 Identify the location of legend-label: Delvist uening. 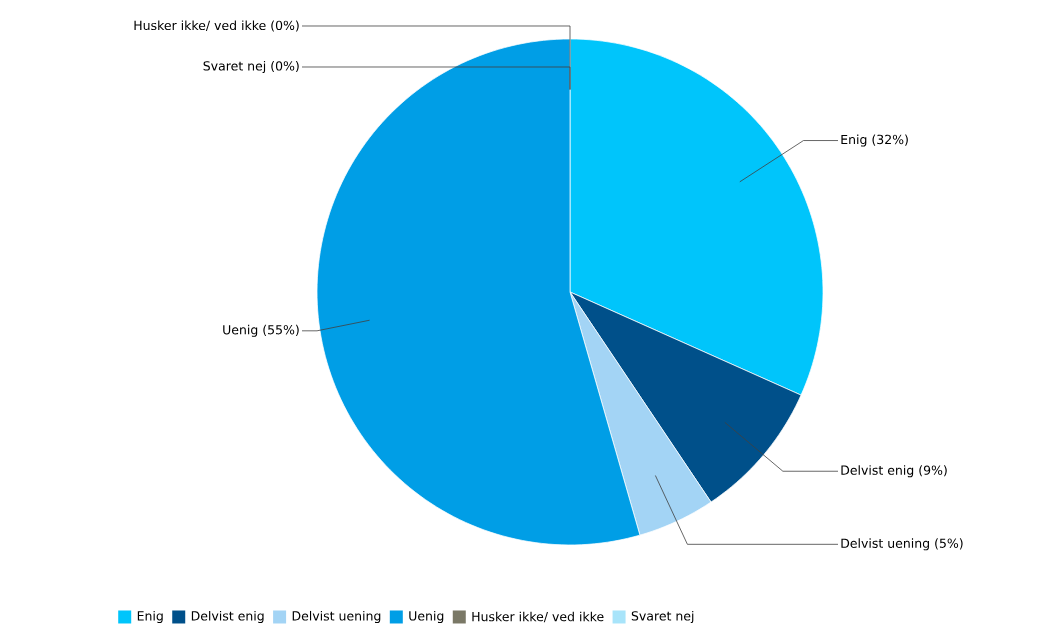
(336, 617).